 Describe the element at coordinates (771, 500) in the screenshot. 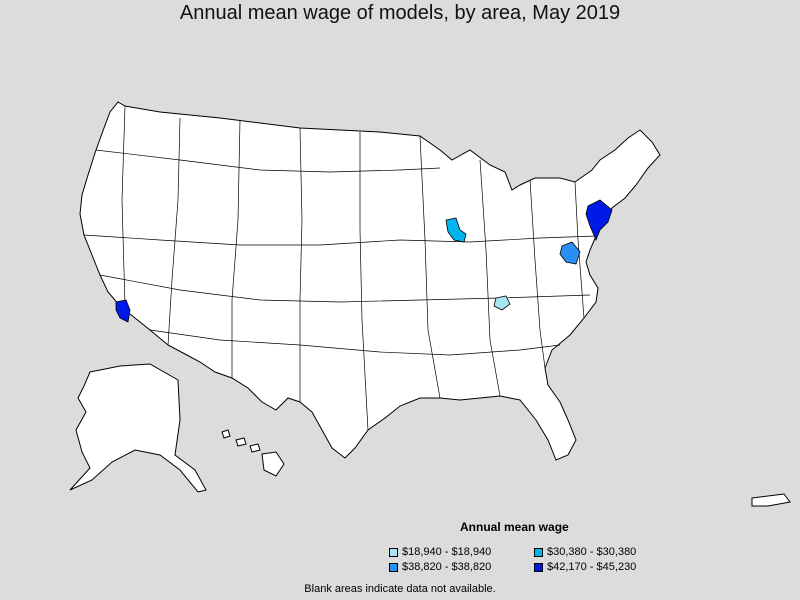

I see `puerto-rico-outline` at that location.